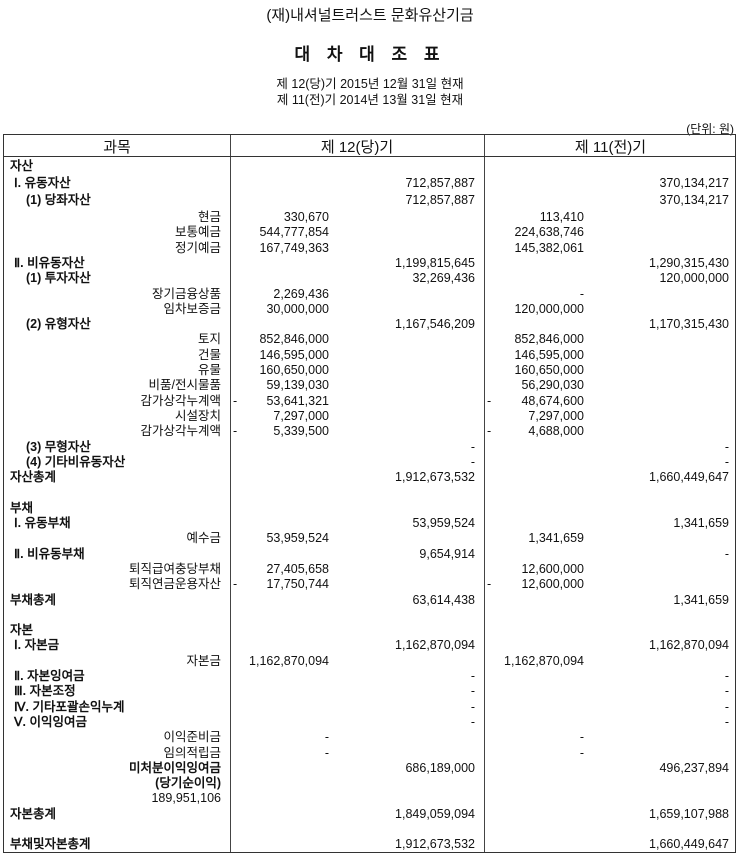  Describe the element at coordinates (369, 431) in the screenshot. I see `table-row: 감가상각누계액 -5,339,500-4,688,000` at that location.